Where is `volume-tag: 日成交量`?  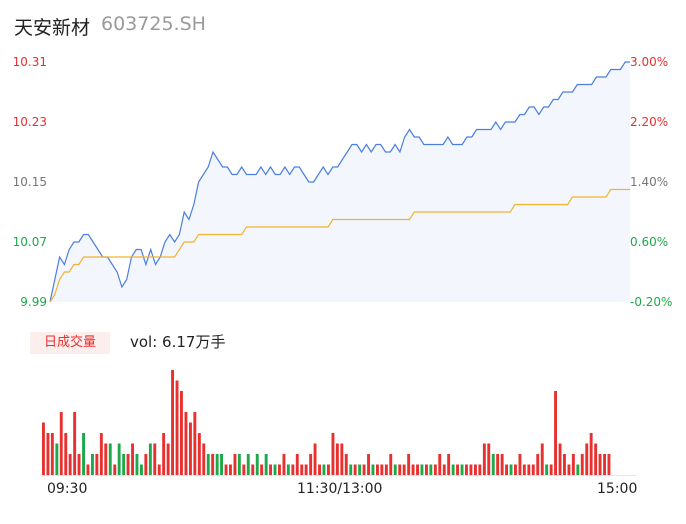
volume-tag: 日成交量 is located at coordinates (70, 343).